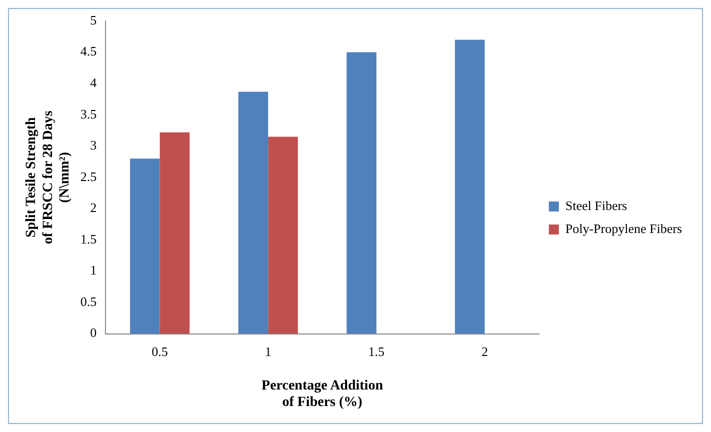 Image resolution: width=711 pixels, height=432 pixels. What do you see at coordinates (484, 352) in the screenshot?
I see `x-tick-label: 2` at bounding box center [484, 352].